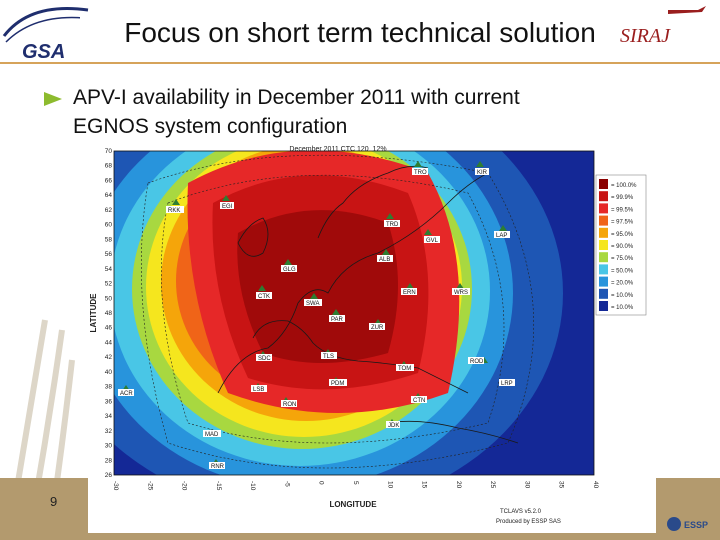 The width and height of the screenshot is (720, 540). What do you see at coordinates (109, 210) in the screenshot?
I see `y-tick-label: 62` at bounding box center [109, 210].